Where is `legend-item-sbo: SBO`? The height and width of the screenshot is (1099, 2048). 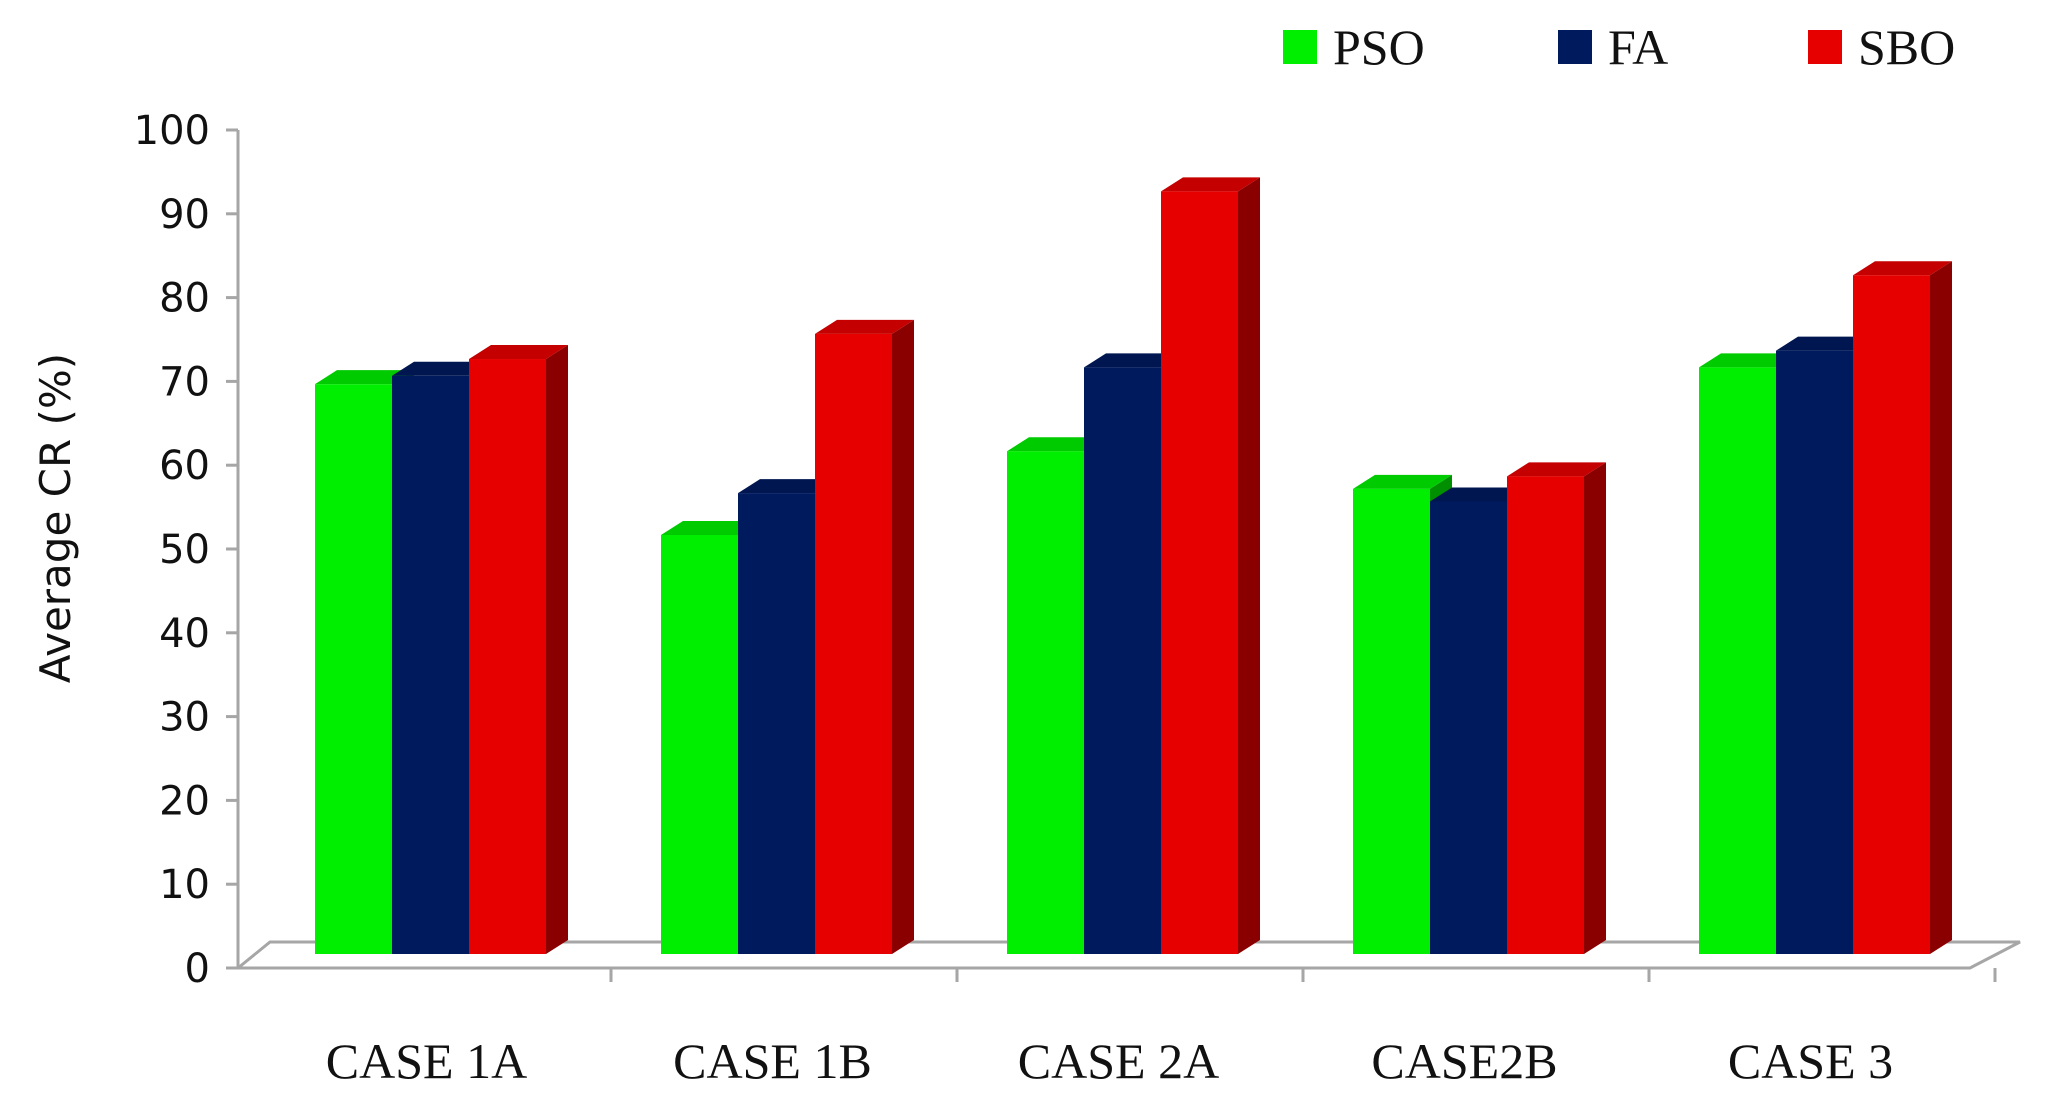 legend-item-sbo: SBO is located at coordinates (1881, 47).